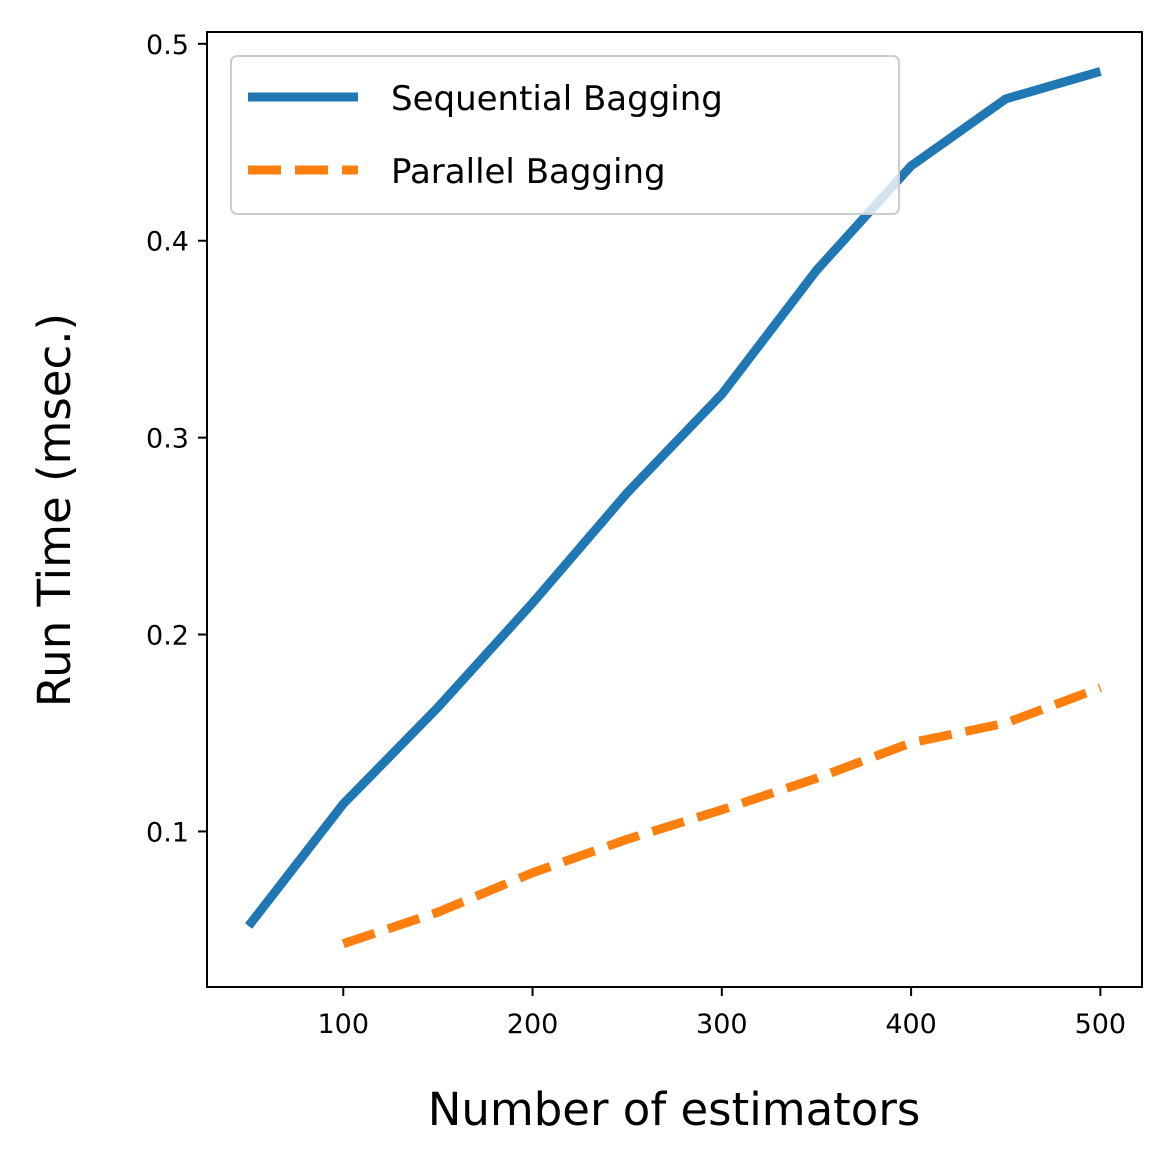 This screenshot has width=1171, height=1171. I want to click on y-tick-label: 0.2, so click(167, 636).